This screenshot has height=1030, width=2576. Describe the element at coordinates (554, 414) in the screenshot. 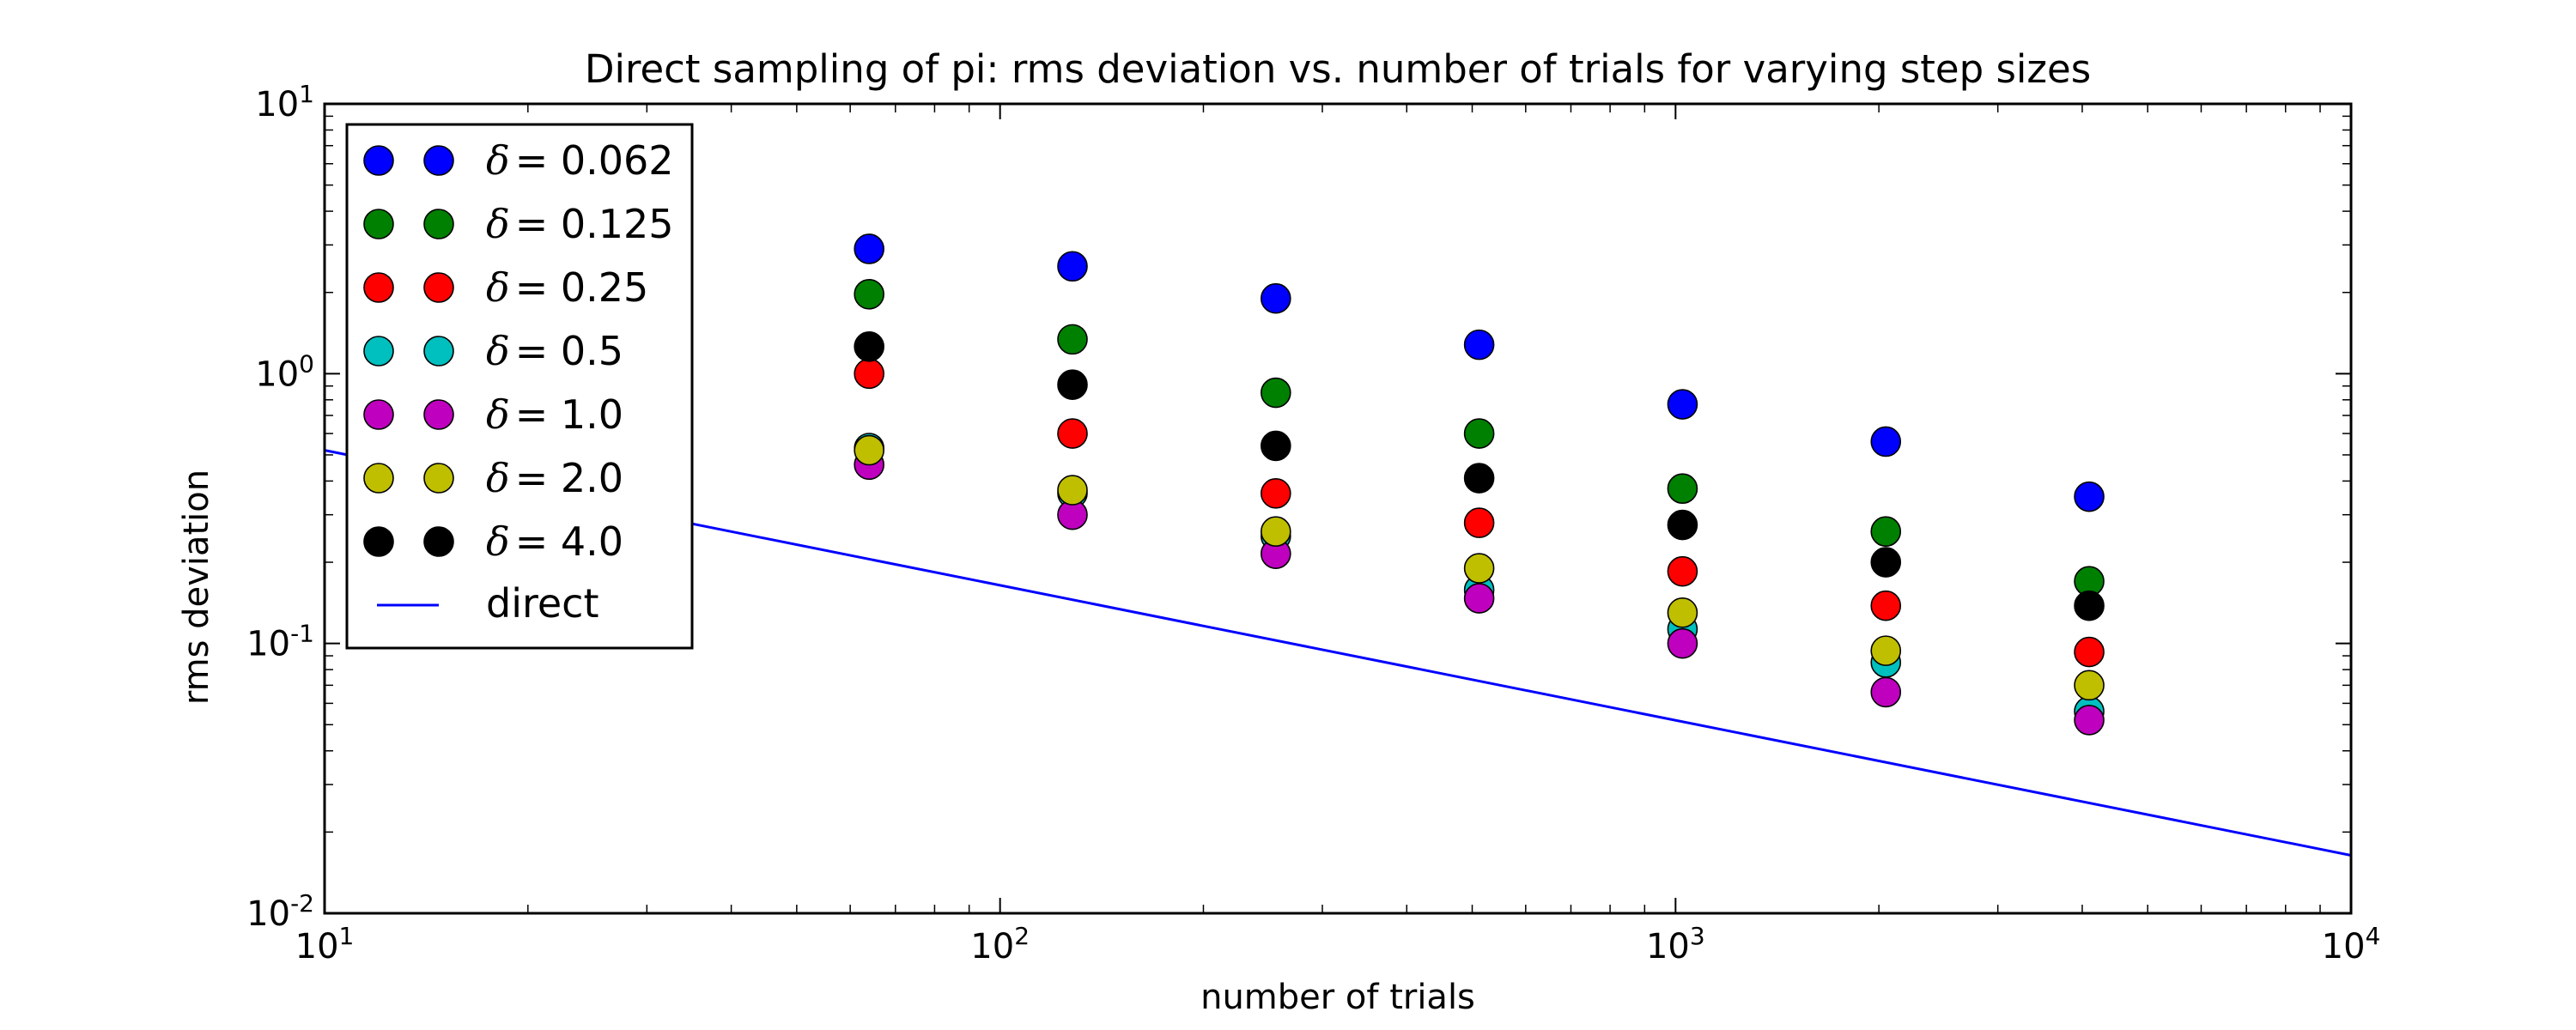

I see `legend-label: δ = 1.0` at that location.